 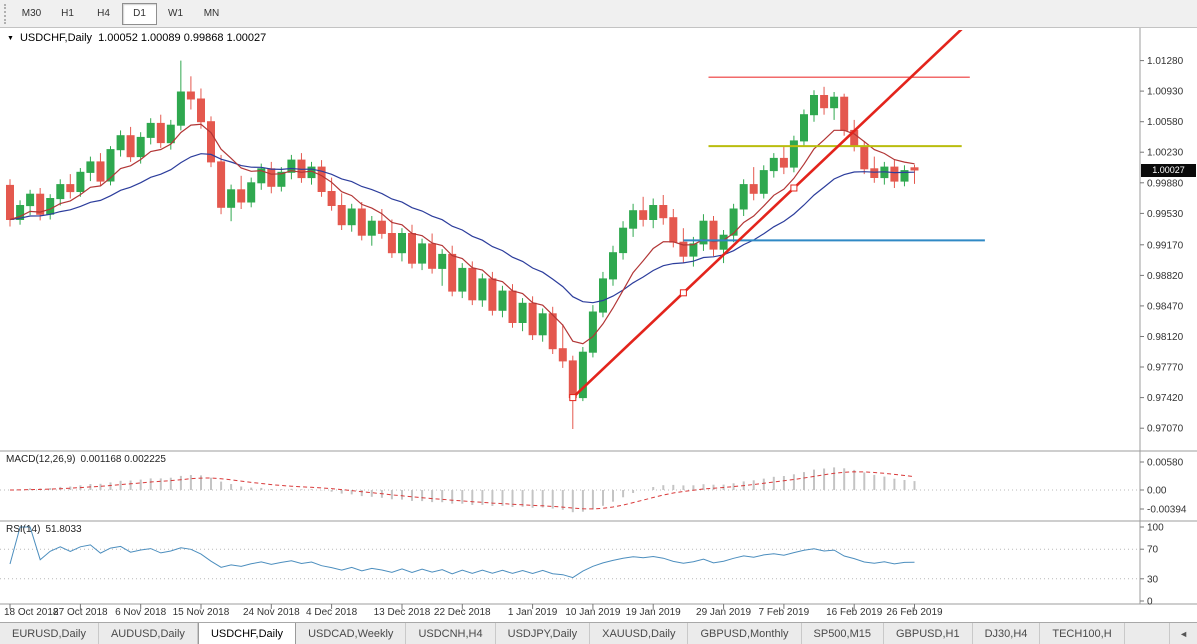 I want to click on date-label: 4 Dec 2018, so click(x=332, y=612).